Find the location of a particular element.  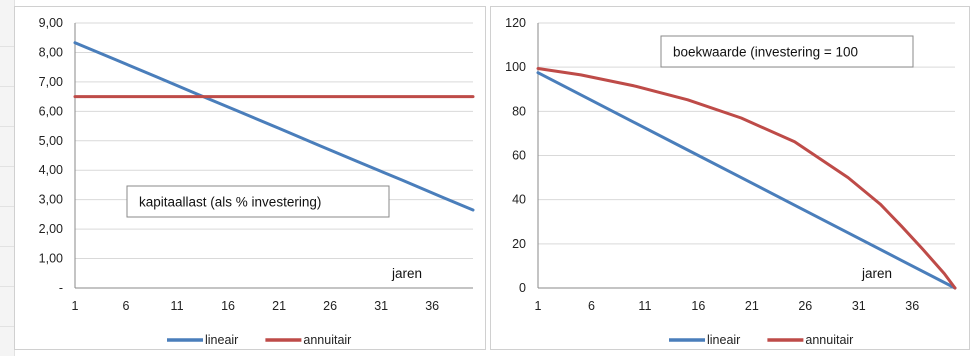

y-tick-label: 8,00 is located at coordinates (51, 52).